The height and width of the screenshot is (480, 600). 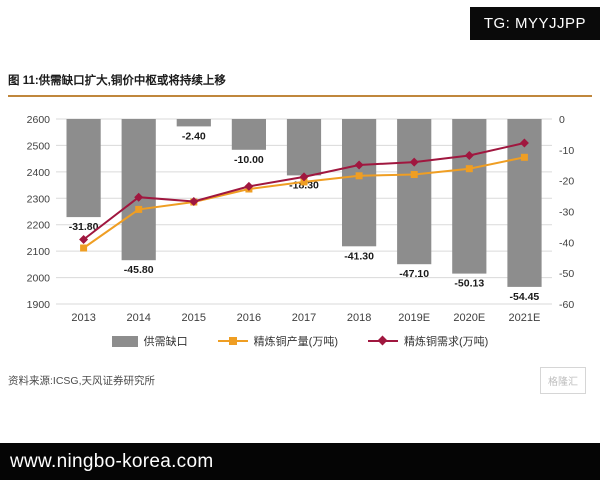 I want to click on gelonghui-logo-watermark: 格隆汇, so click(x=563, y=380).